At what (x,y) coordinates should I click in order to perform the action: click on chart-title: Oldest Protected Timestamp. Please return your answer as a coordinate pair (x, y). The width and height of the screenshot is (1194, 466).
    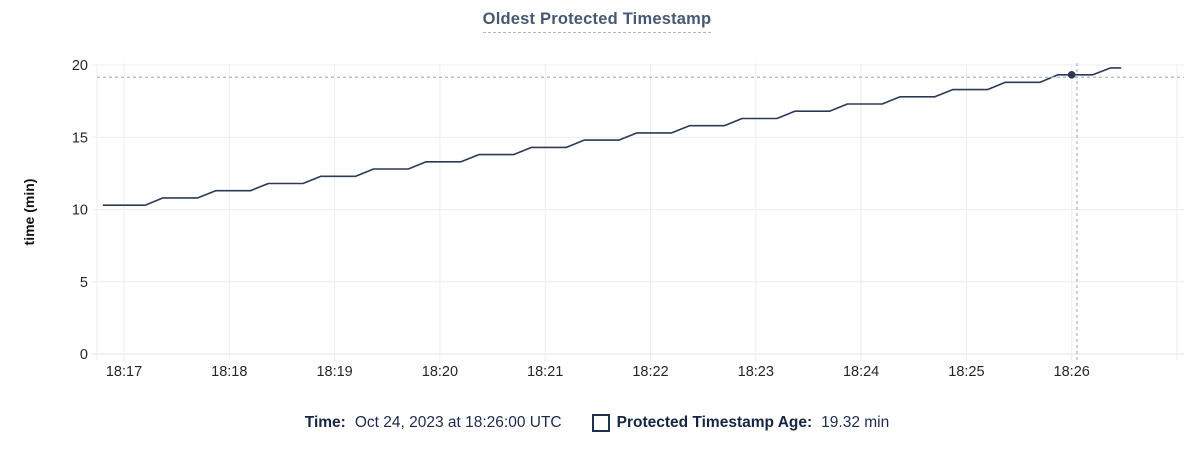
    Looking at the image, I should click on (597, 21).